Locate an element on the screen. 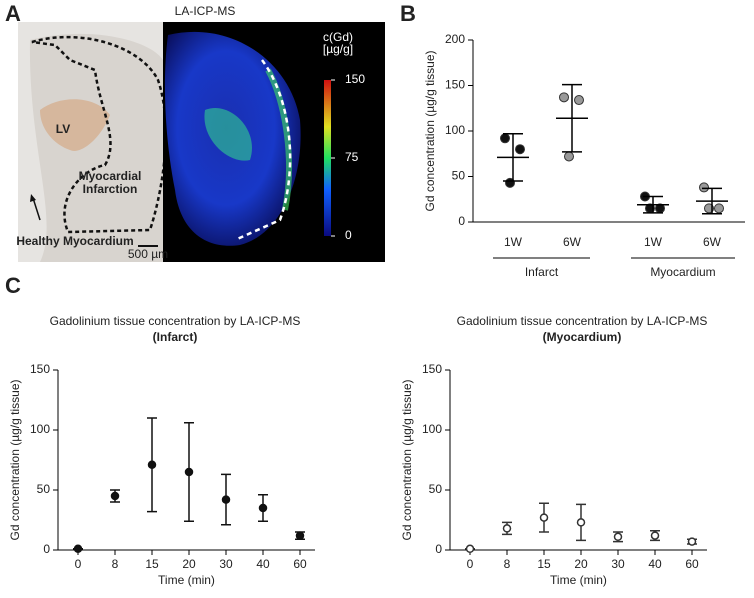 The width and height of the screenshot is (754, 598). colorbar-label: [µg/g] is located at coordinates (338, 49).